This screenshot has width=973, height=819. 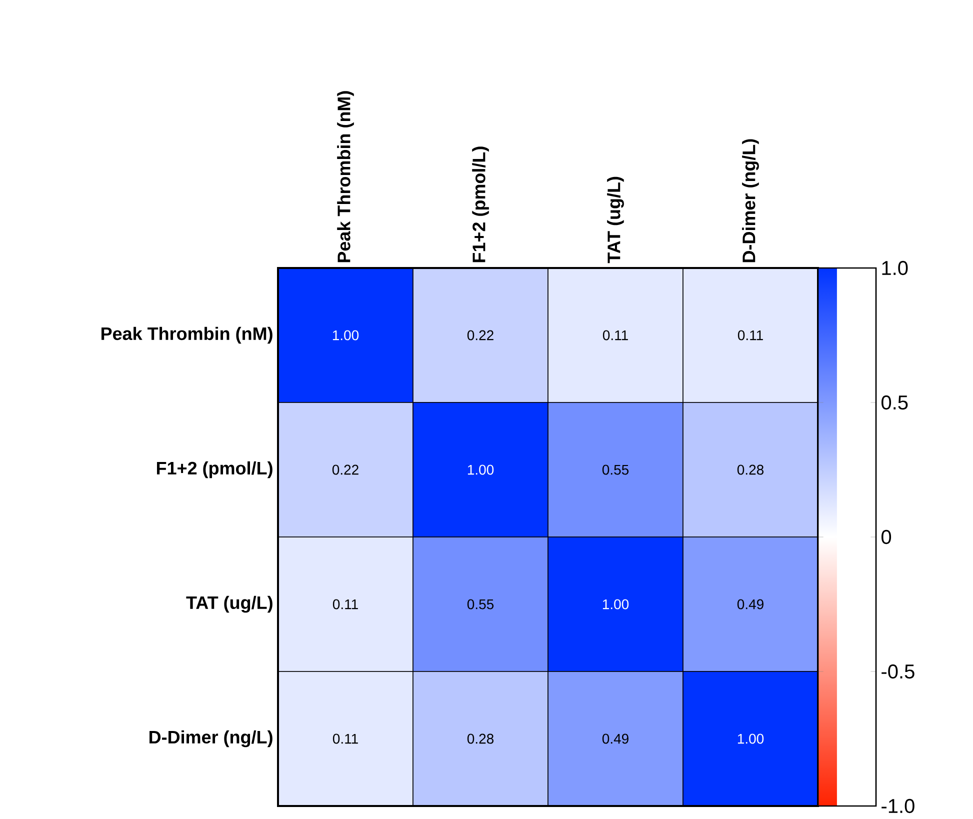 I want to click on x-tick-label: F1+2 (pmol/L), so click(x=480, y=204).